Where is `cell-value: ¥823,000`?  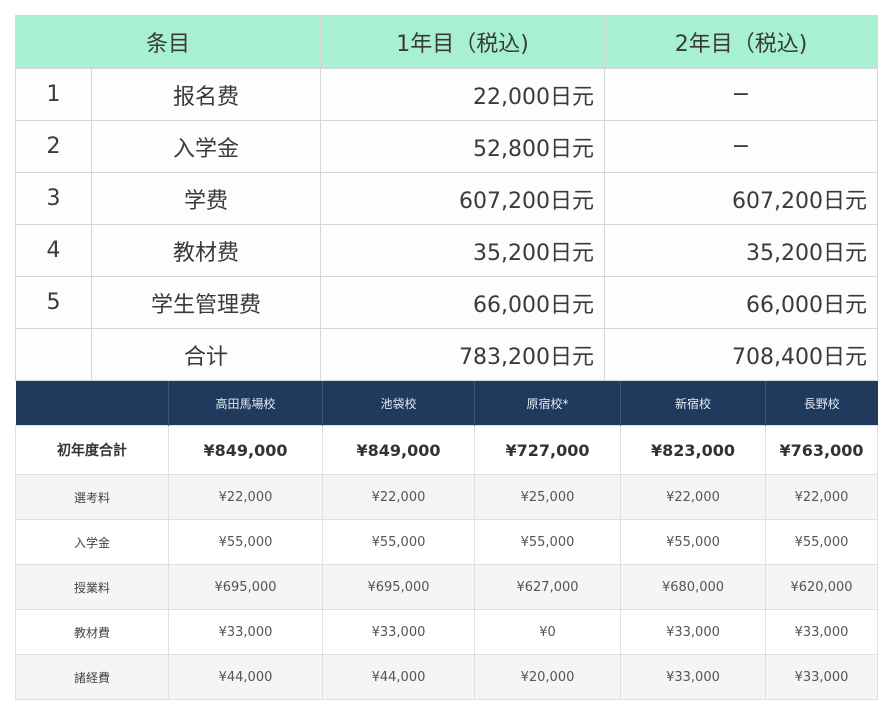 cell-value: ¥823,000 is located at coordinates (693, 450).